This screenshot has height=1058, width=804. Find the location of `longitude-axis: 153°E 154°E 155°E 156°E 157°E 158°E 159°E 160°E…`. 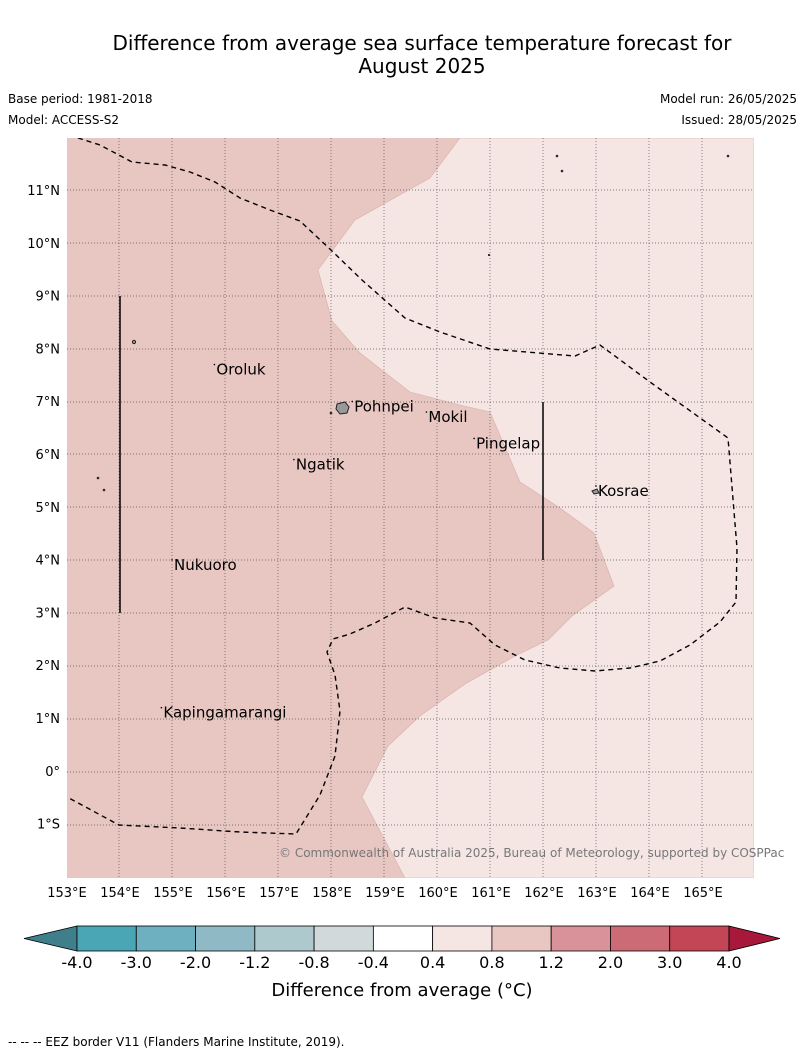

longitude-axis: 153°E 154°E 155°E 156°E 157°E 158°E 159°E 160°E… is located at coordinates (385, 893).